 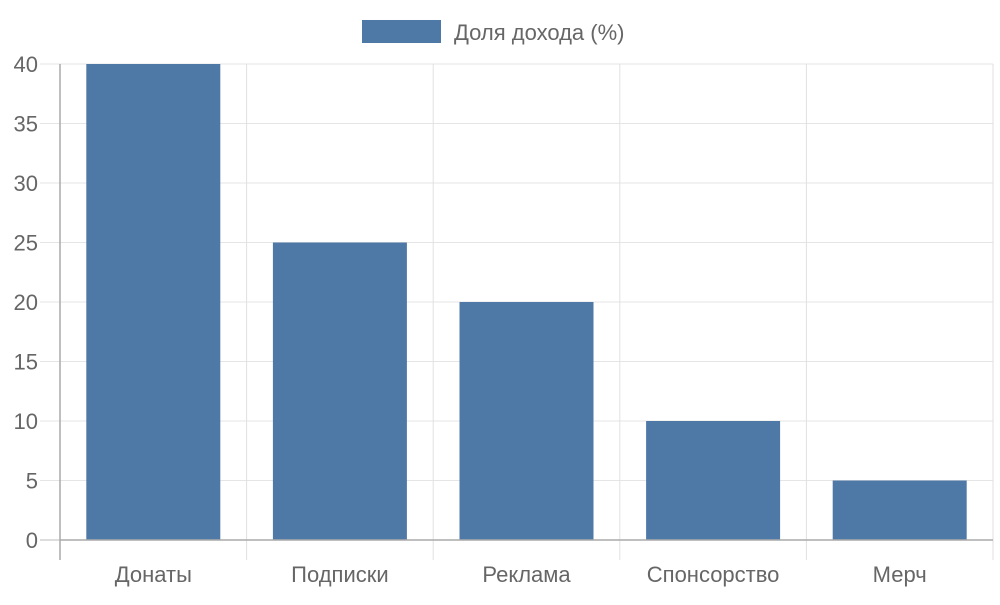 What do you see at coordinates (26, 243) in the screenshot?
I see `y-tick-label: 25` at bounding box center [26, 243].